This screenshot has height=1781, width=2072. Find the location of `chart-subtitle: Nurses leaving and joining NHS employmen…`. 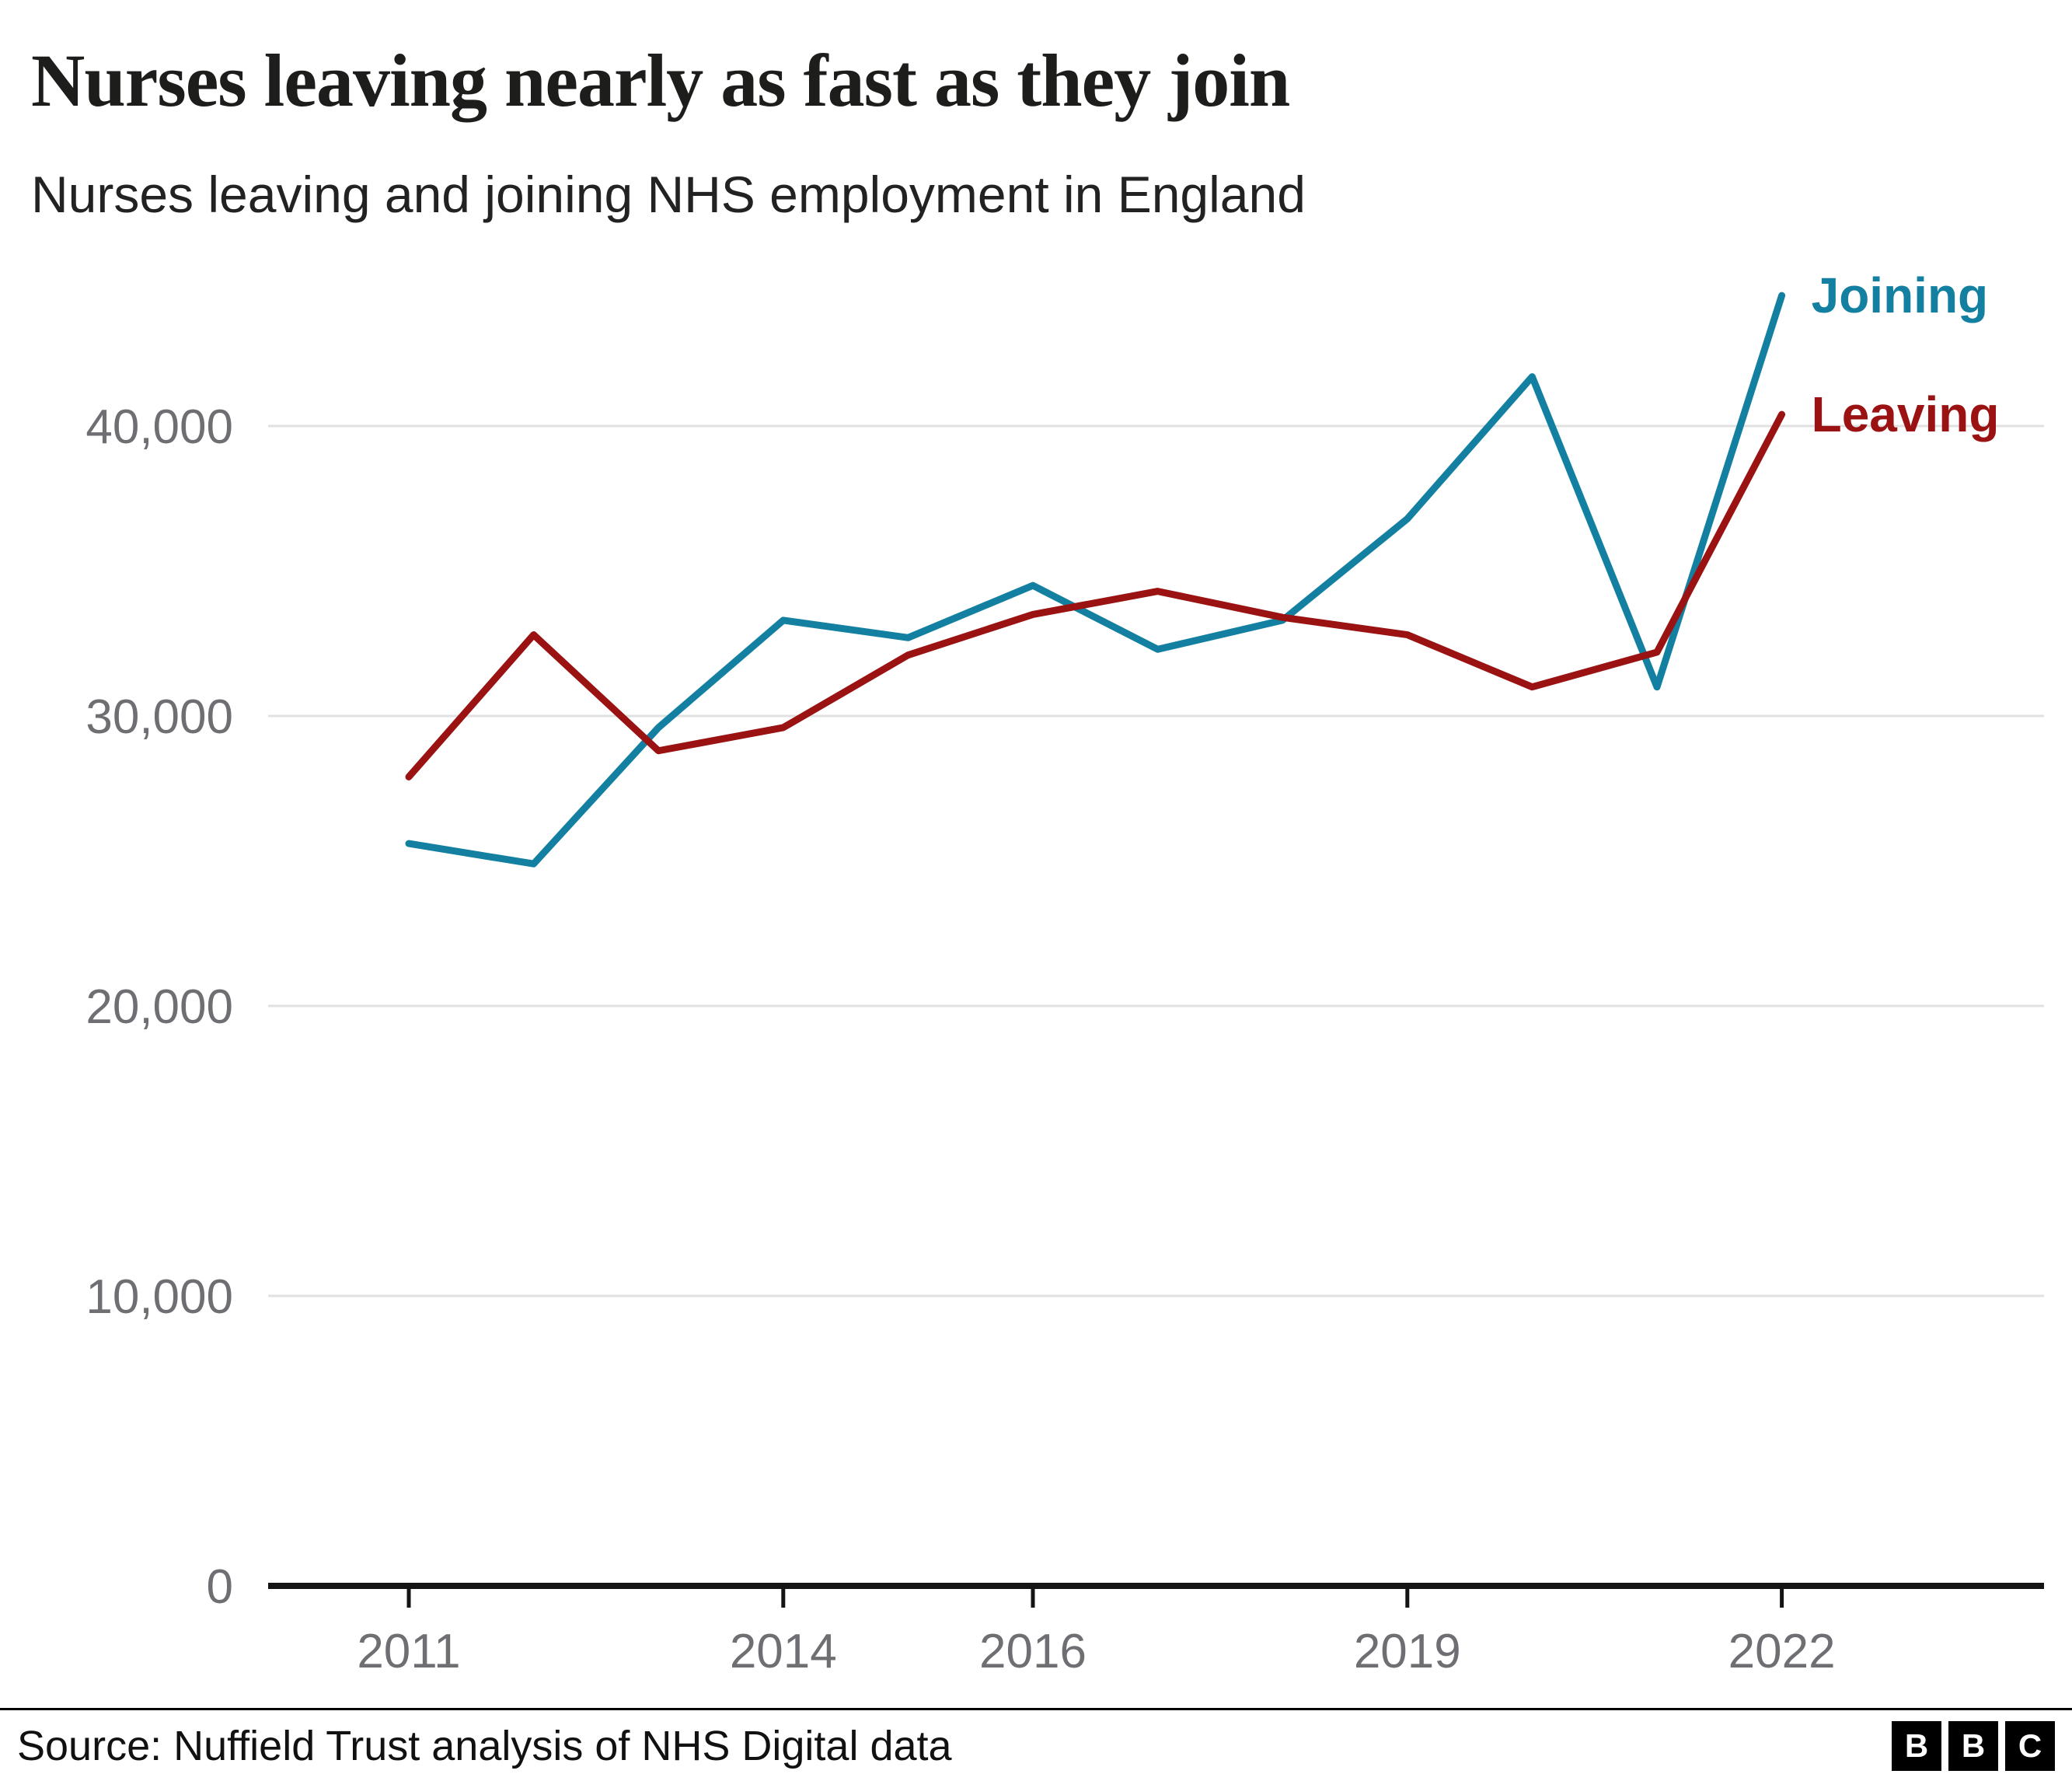

chart-subtitle: Nurses leaving and joining NHS employmen… is located at coordinates (668, 194).